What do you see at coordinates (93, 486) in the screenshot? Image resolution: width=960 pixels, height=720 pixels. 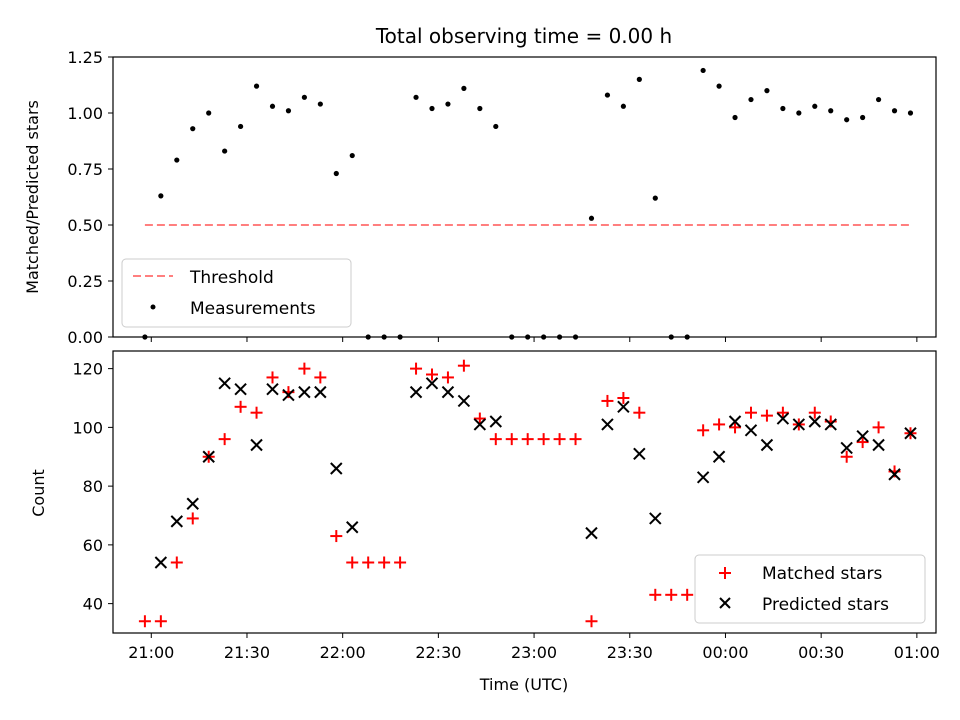 I see `count-y-tick-label: 80` at bounding box center [93, 486].